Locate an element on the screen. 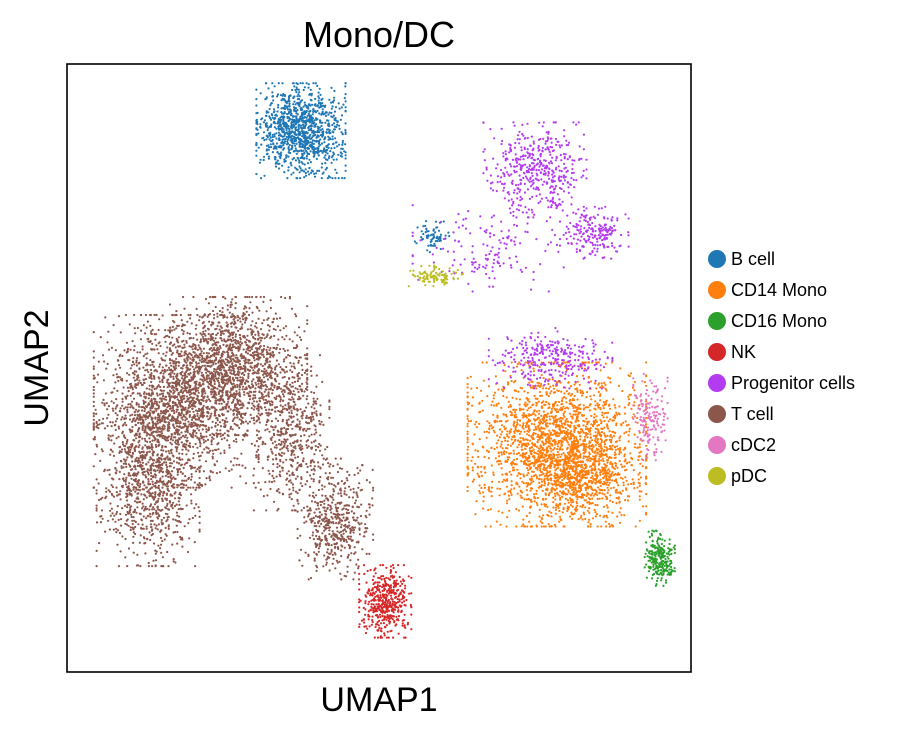  series-progenitor-cells is located at coordinates (520, 255).